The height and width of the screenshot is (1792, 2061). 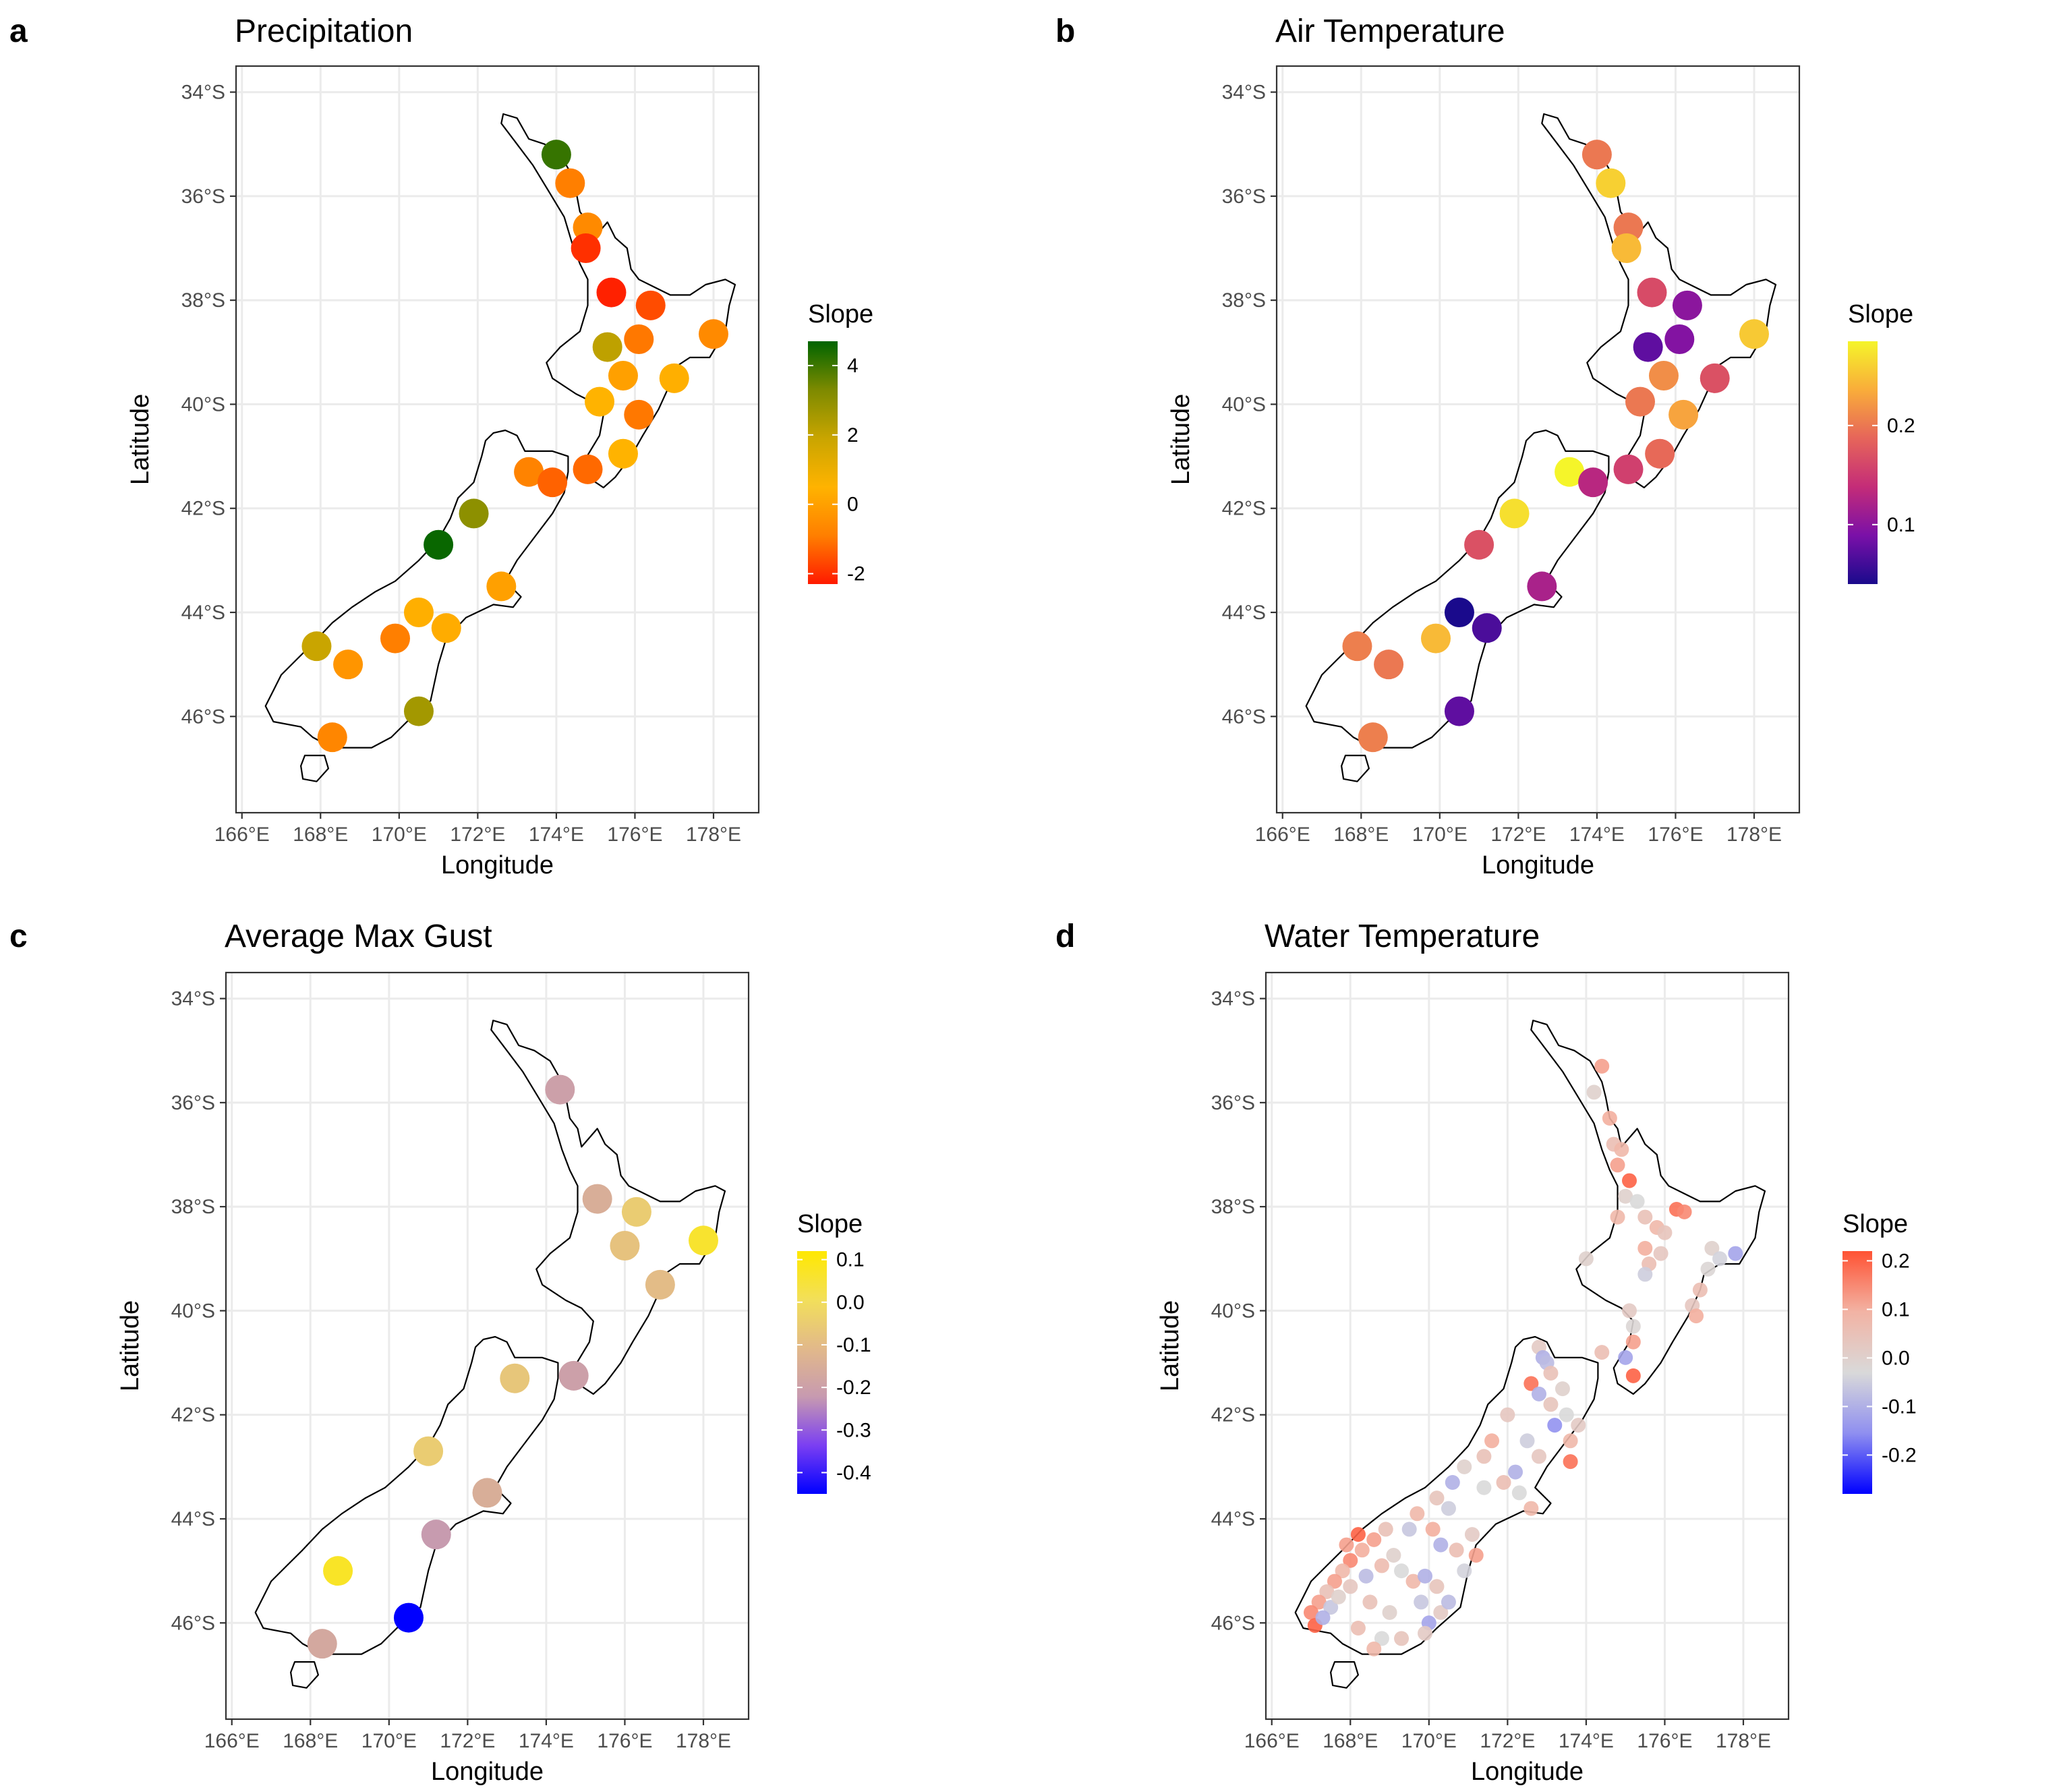 I want to click on y-tick-label: 34°S, so click(x=1244, y=93).